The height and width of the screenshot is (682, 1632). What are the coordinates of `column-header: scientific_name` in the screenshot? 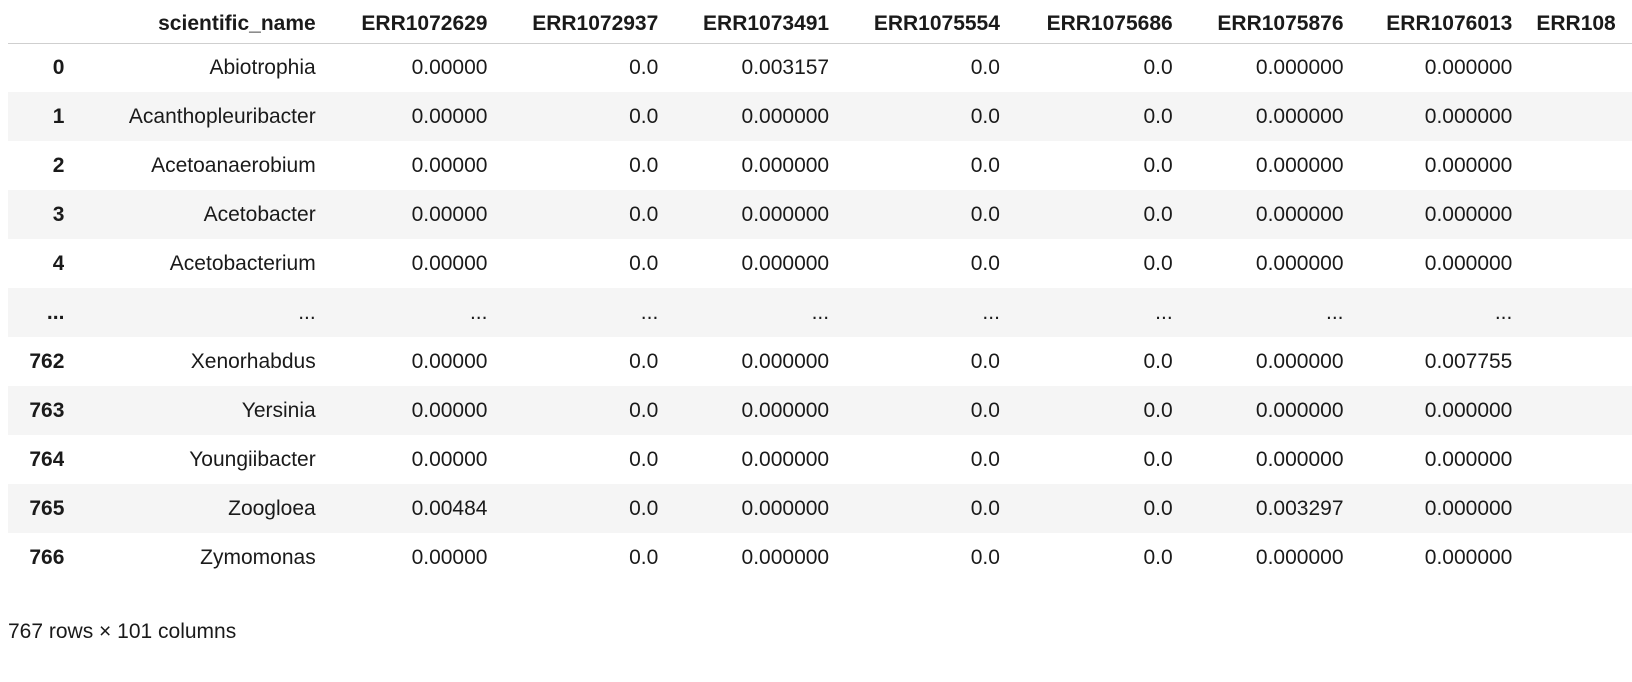 It's located at (190, 22).